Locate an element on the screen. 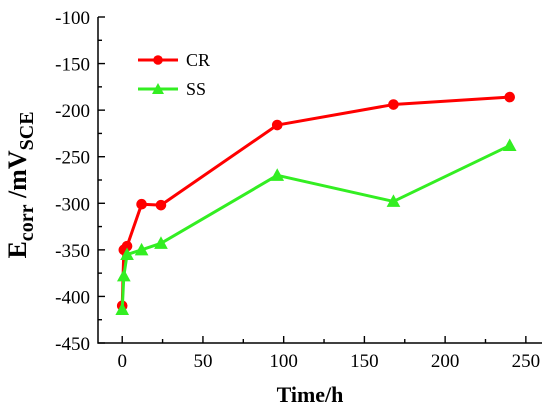 This screenshot has width=550, height=411. y-axis-title-subscript: corr is located at coordinates (27, 222).